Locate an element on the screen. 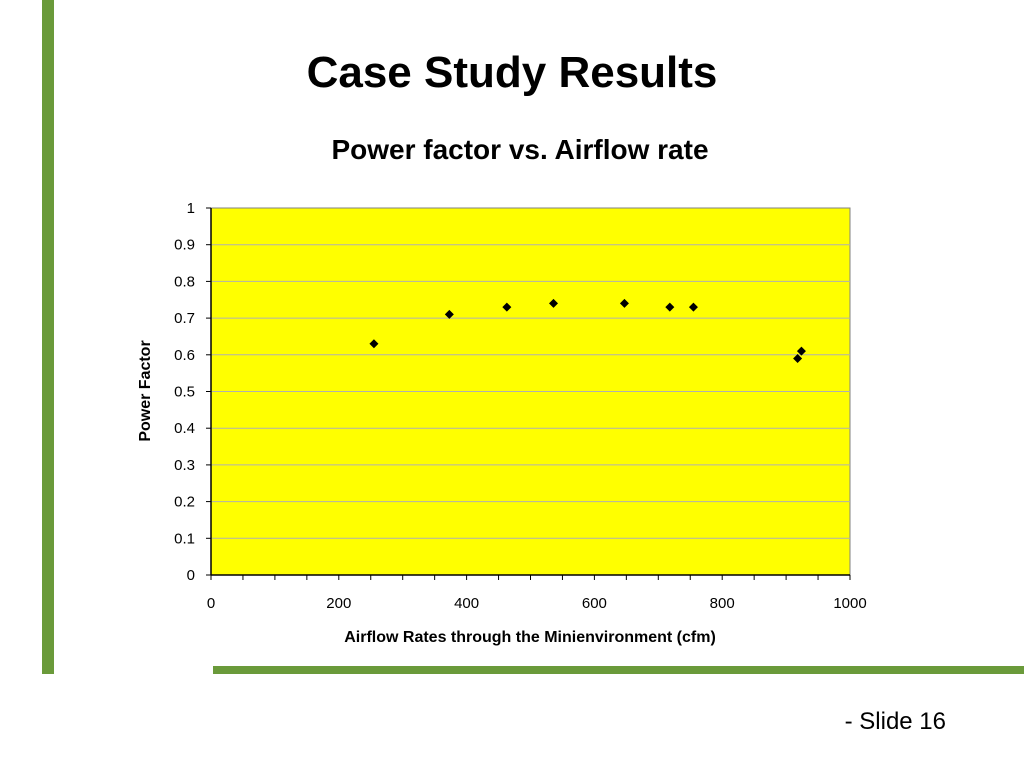  chart-title: Power factor vs. Airflow rate is located at coordinates (520, 149).